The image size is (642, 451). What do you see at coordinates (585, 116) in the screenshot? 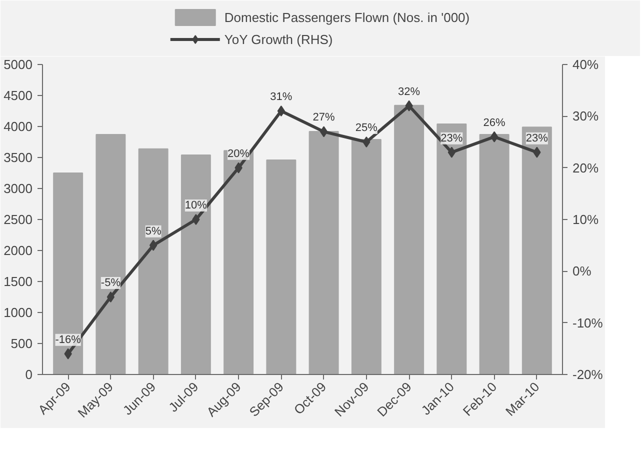
I see `y2-tick-label: 30%` at bounding box center [585, 116].